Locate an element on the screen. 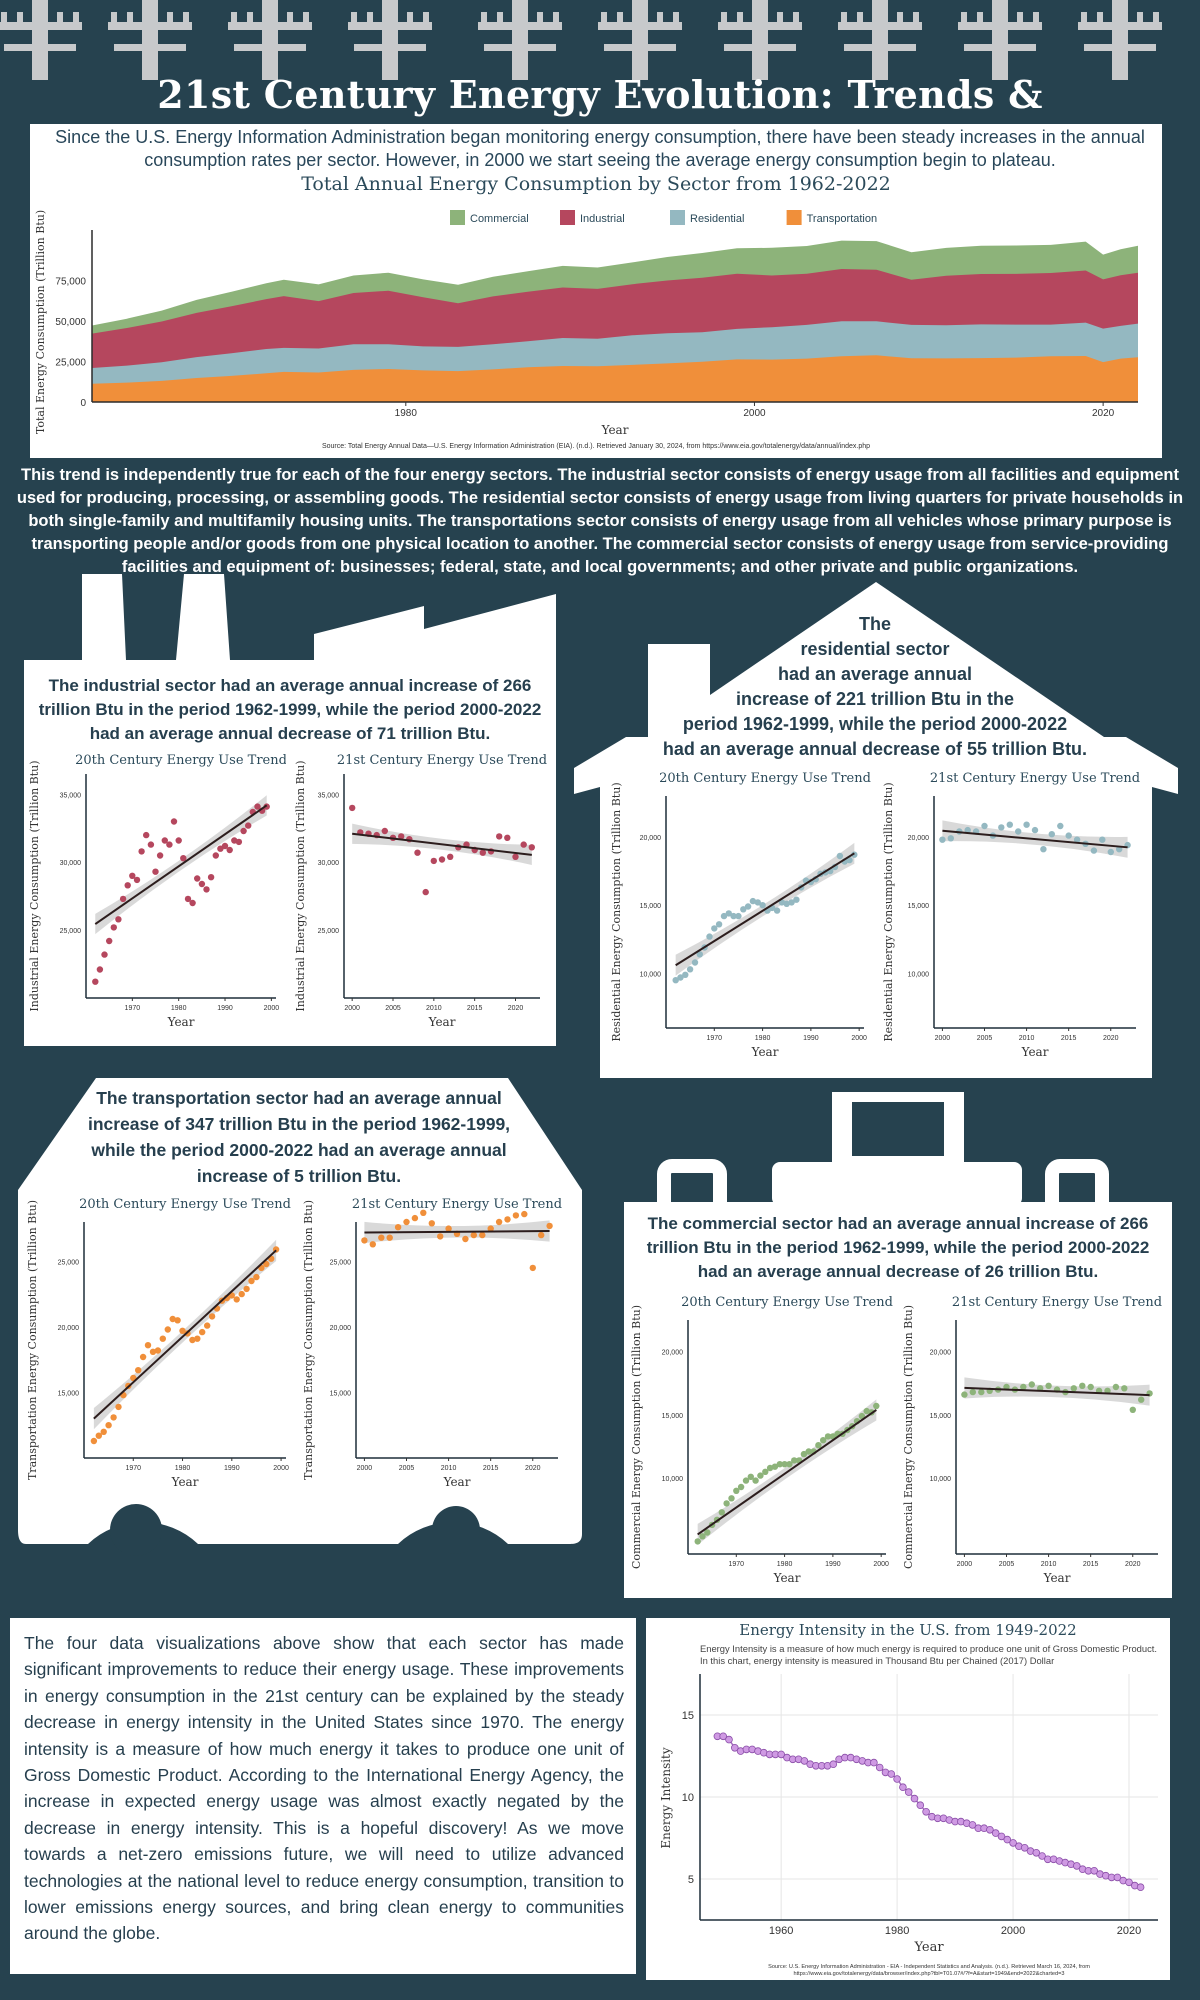  power-lines-decoration is located at coordinates (581, 40).